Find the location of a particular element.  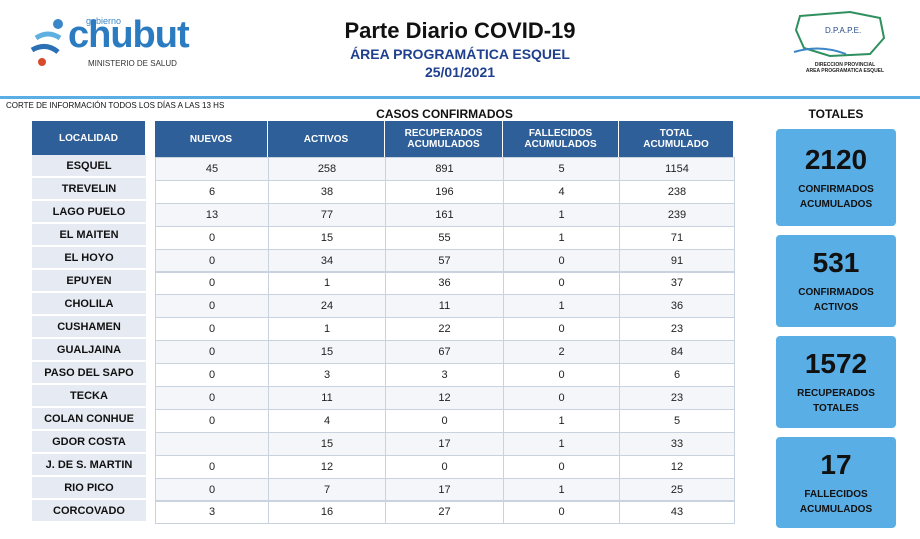

table-cell: 34 is located at coordinates (327, 260).